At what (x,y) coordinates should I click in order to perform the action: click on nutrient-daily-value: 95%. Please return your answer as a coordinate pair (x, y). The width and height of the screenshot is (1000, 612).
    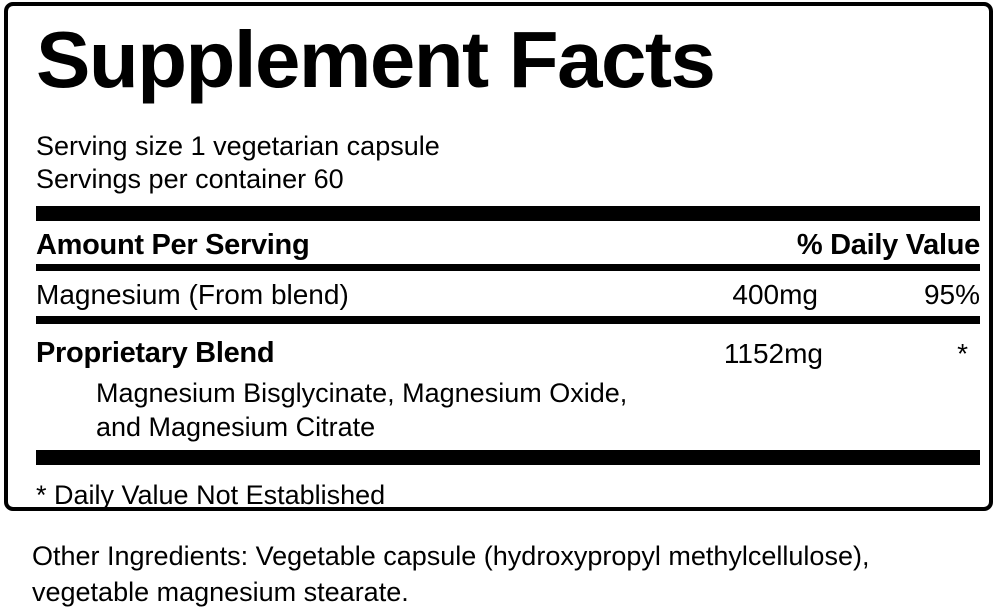
    Looking at the image, I should click on (951, 294).